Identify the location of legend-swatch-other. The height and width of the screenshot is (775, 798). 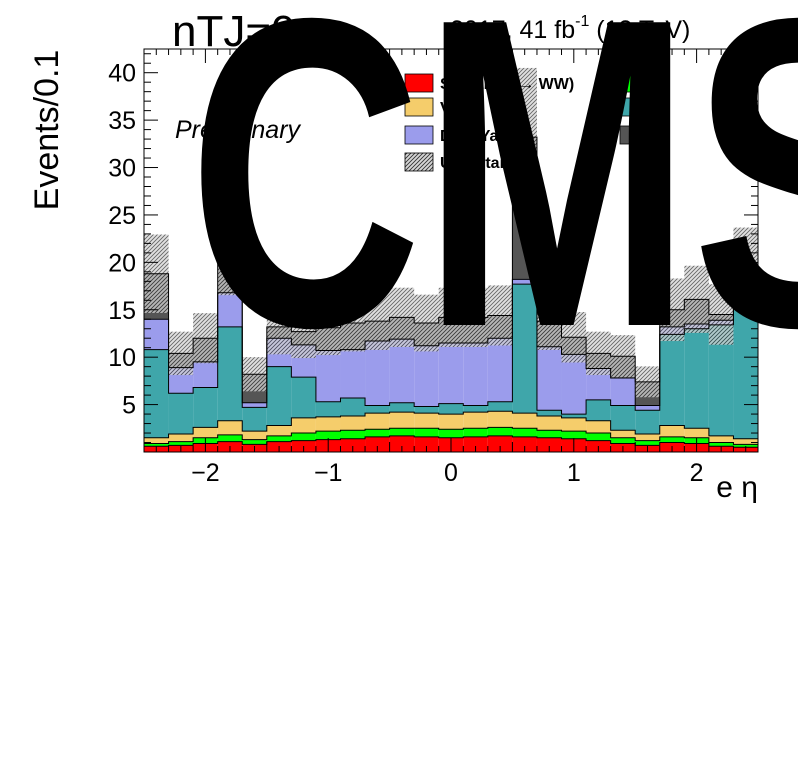
(634, 135).